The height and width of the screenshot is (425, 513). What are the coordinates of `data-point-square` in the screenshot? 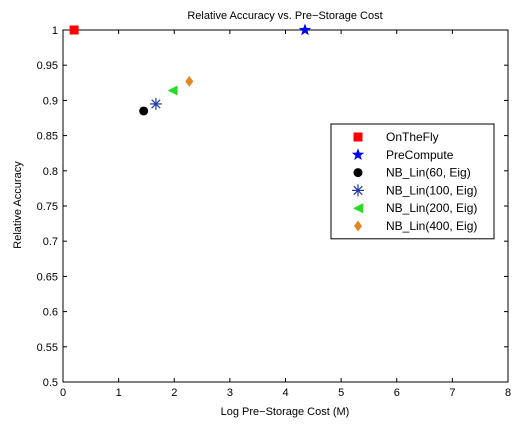 It's located at (74, 30).